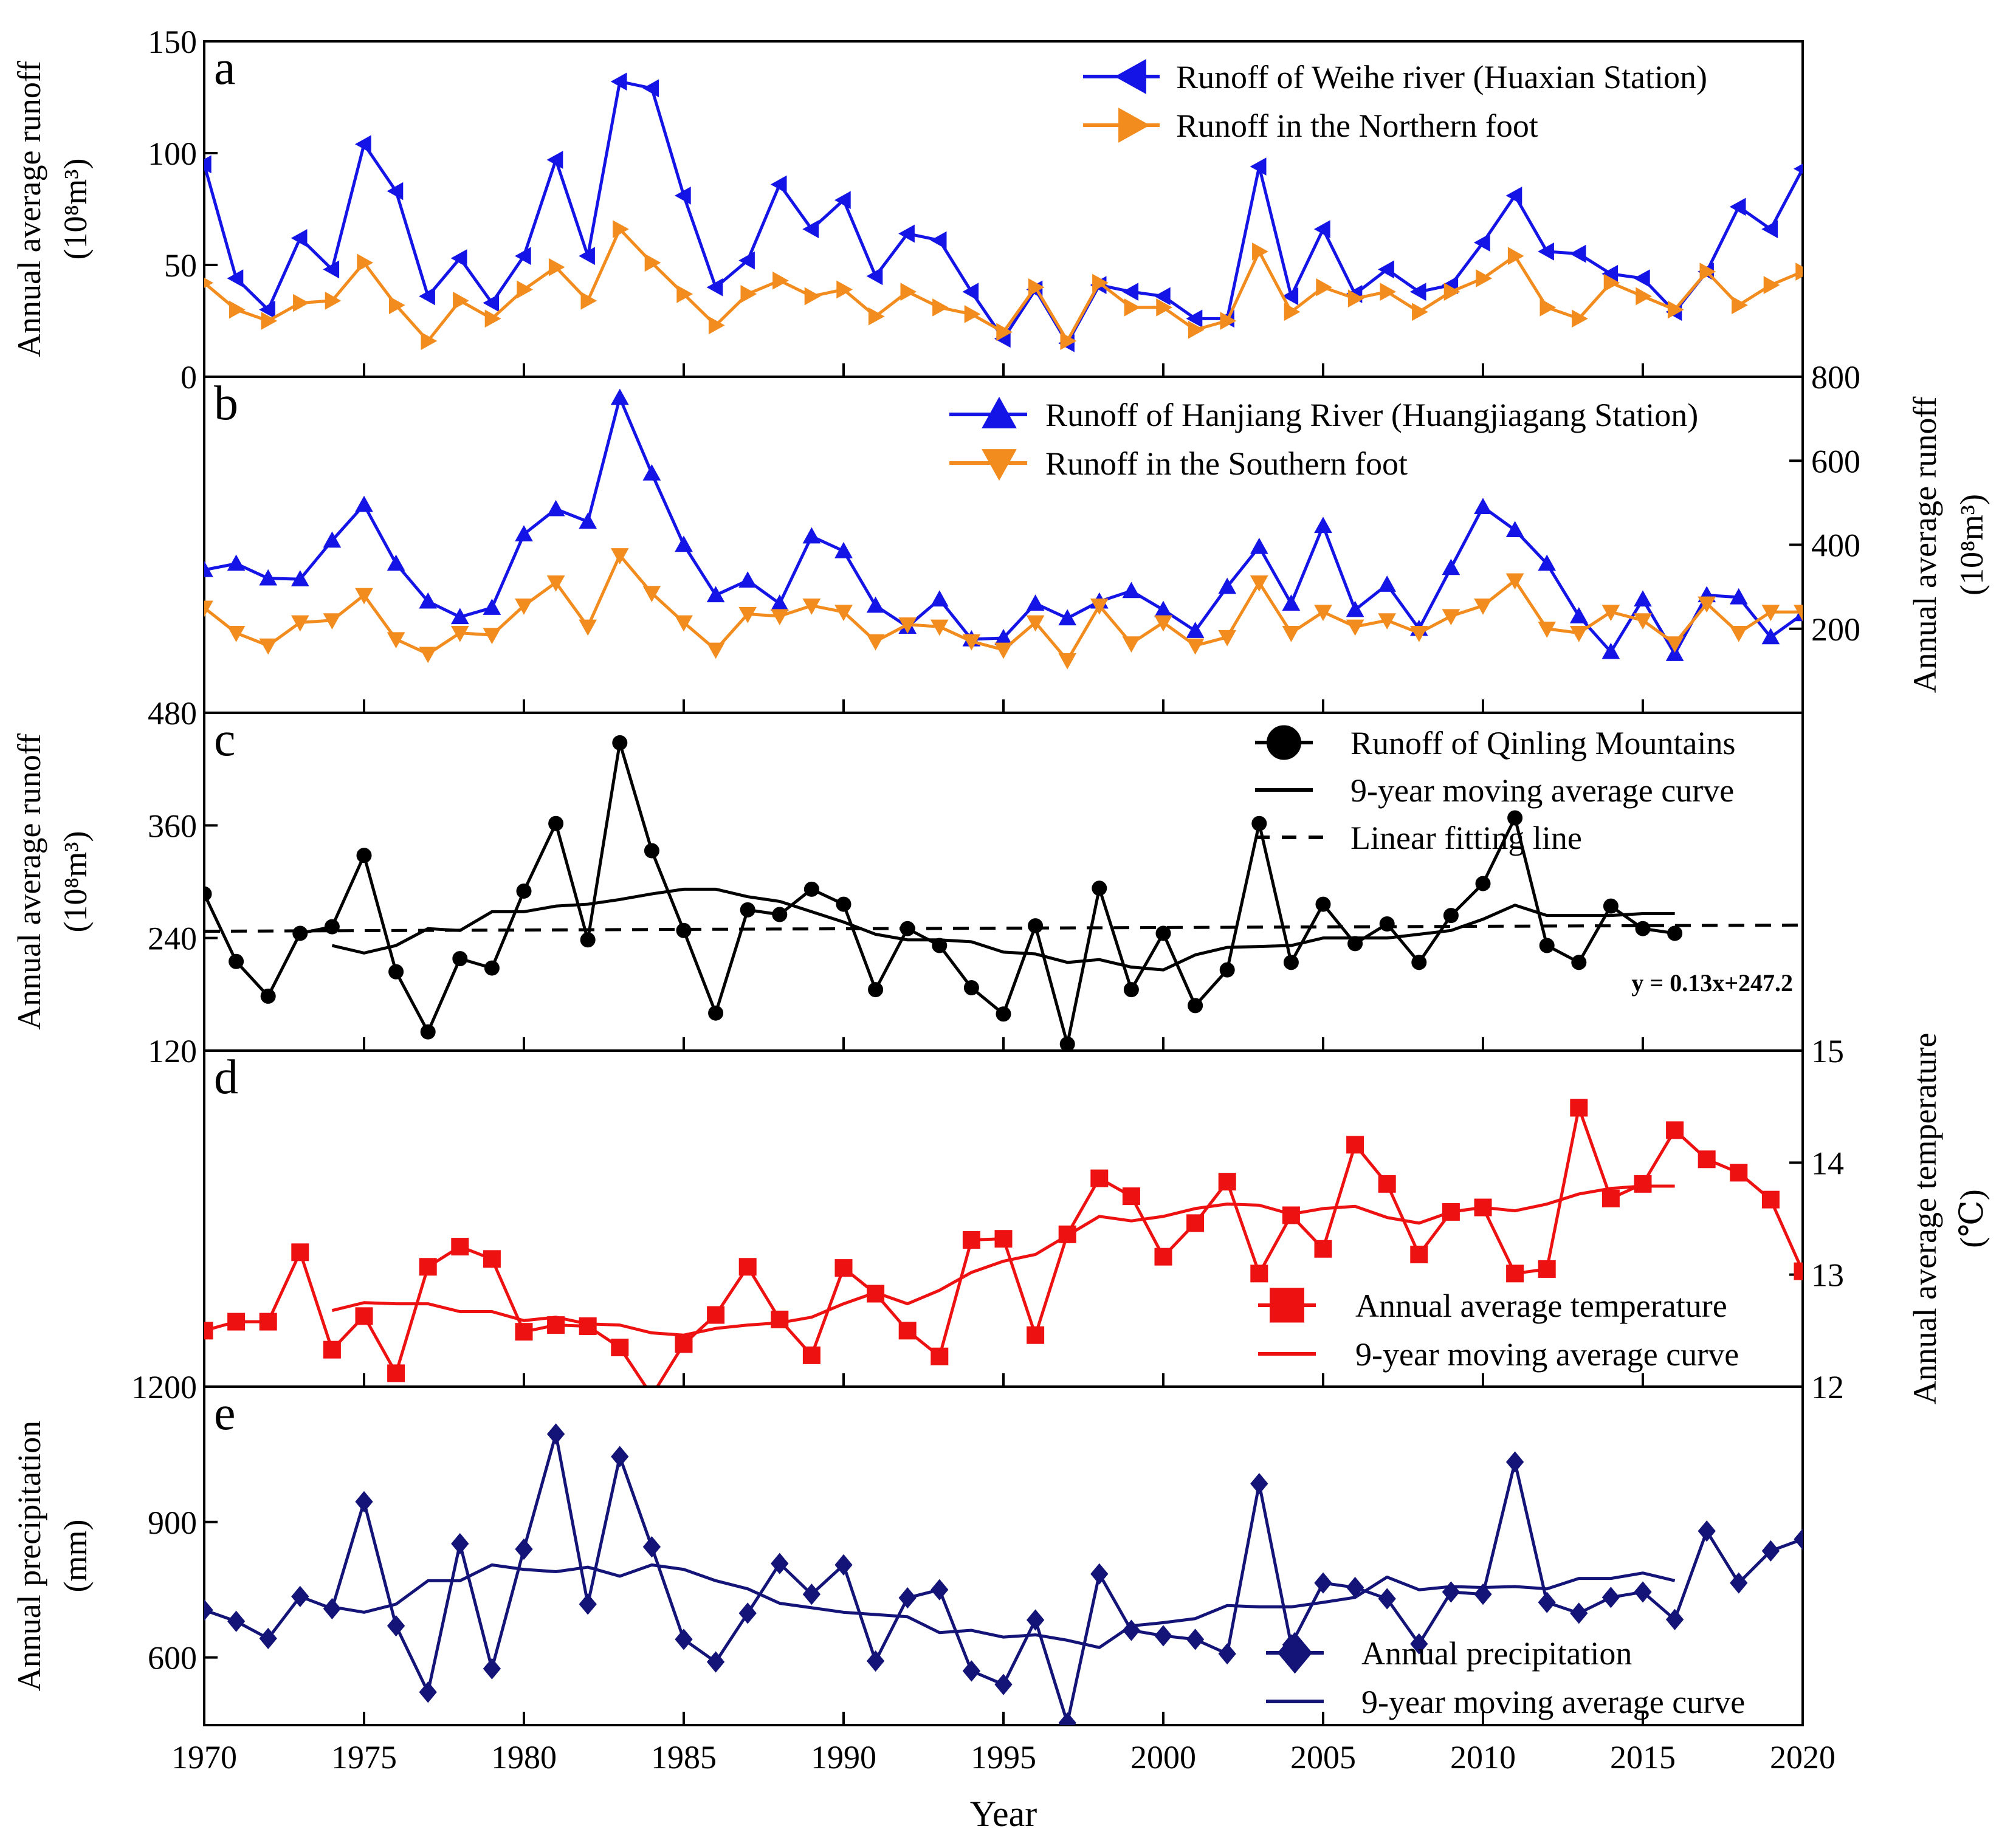  I want to click on y-tick-label: 15, so click(1827, 1051).